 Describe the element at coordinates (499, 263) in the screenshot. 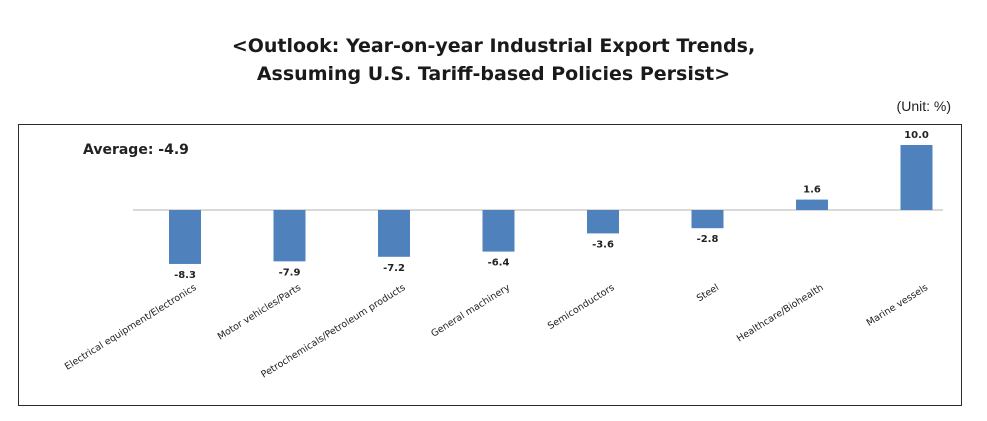

I see `data-label: -6.4` at that location.